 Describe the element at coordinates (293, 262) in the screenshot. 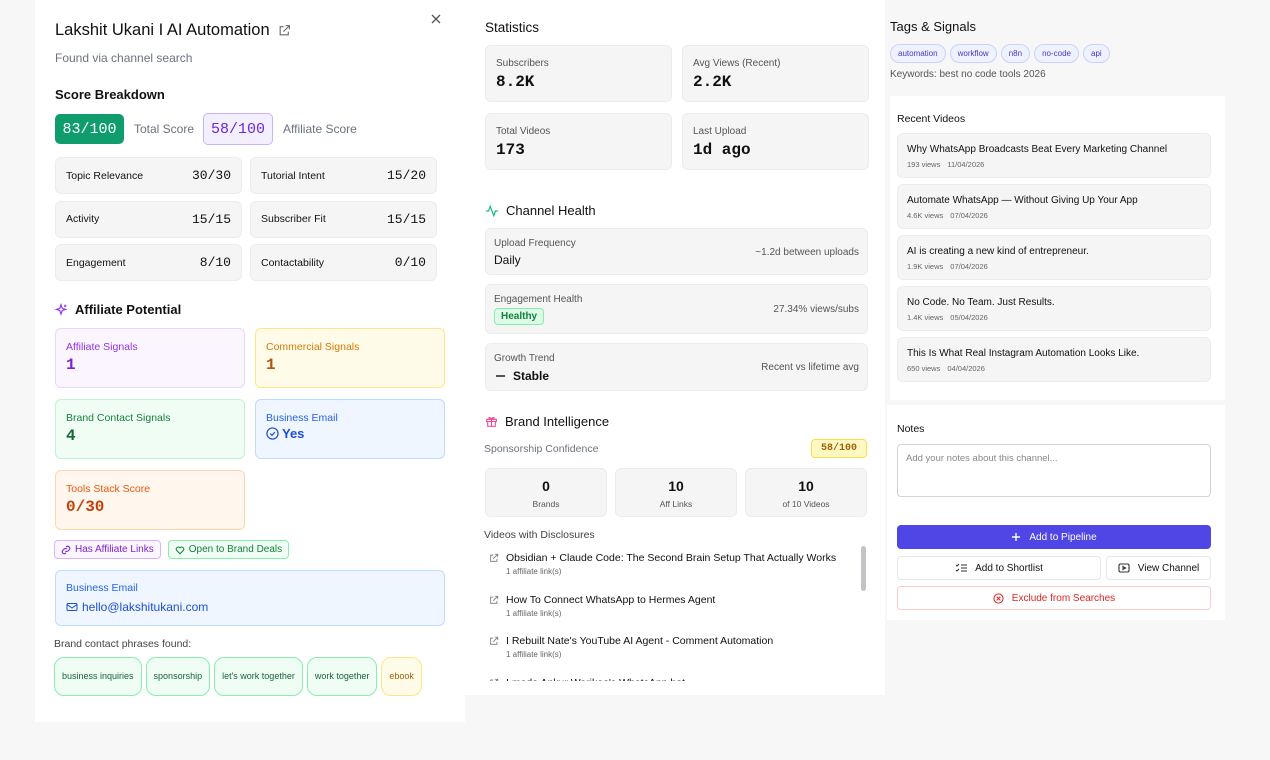

I see `score-label: Contactability` at that location.